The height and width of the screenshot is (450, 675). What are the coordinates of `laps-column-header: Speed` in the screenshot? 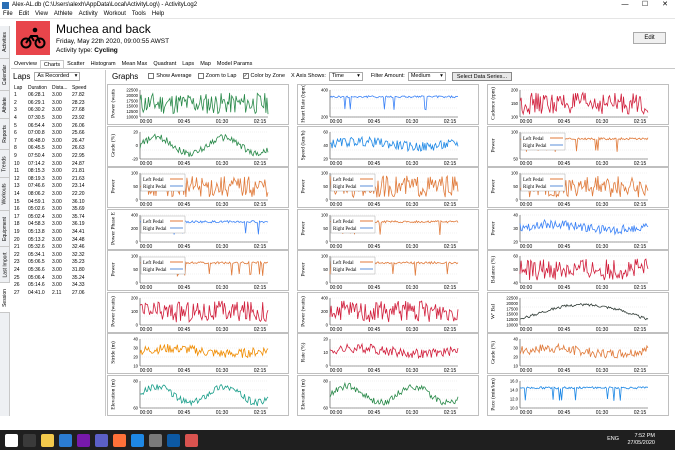 It's located at (79, 88).